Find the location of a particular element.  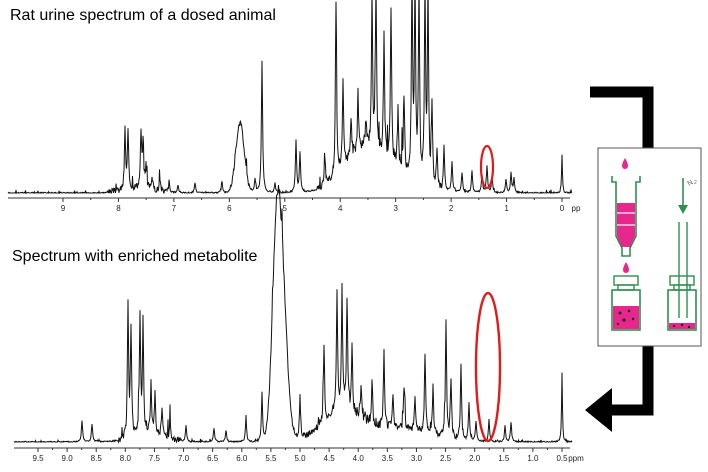

axis-tick-label: 3 is located at coordinates (395, 208).